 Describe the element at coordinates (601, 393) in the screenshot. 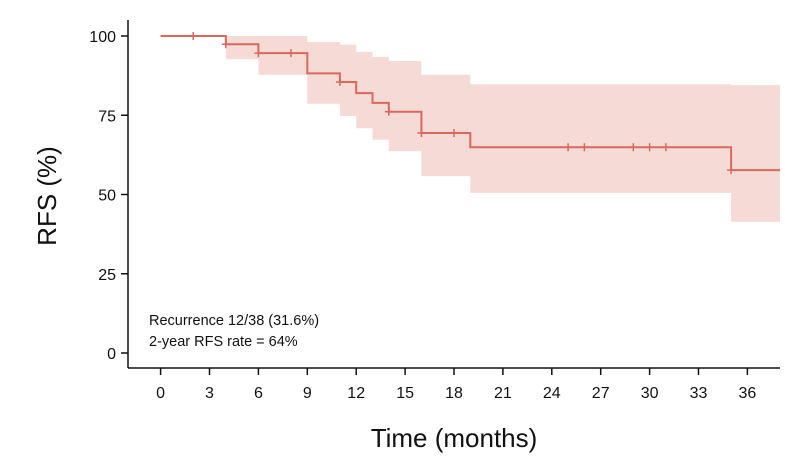

I see `x-tick-label: 27` at that location.